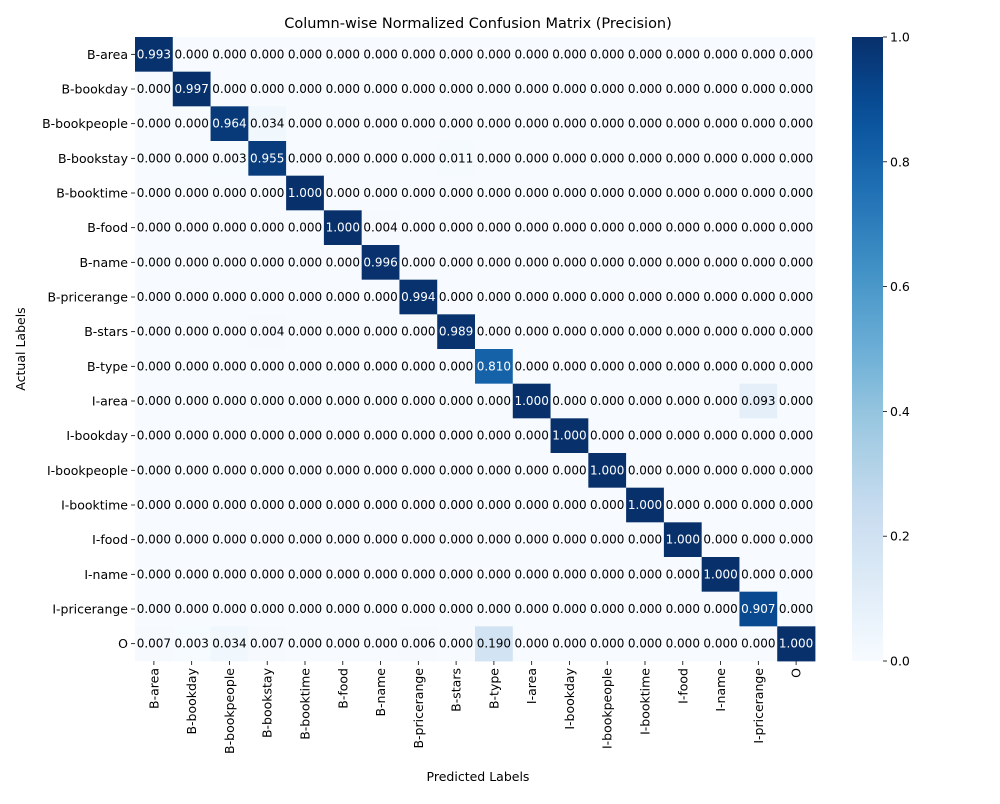  What do you see at coordinates (342, 688) in the screenshot?
I see `x-tick-label: B-food` at bounding box center [342, 688].